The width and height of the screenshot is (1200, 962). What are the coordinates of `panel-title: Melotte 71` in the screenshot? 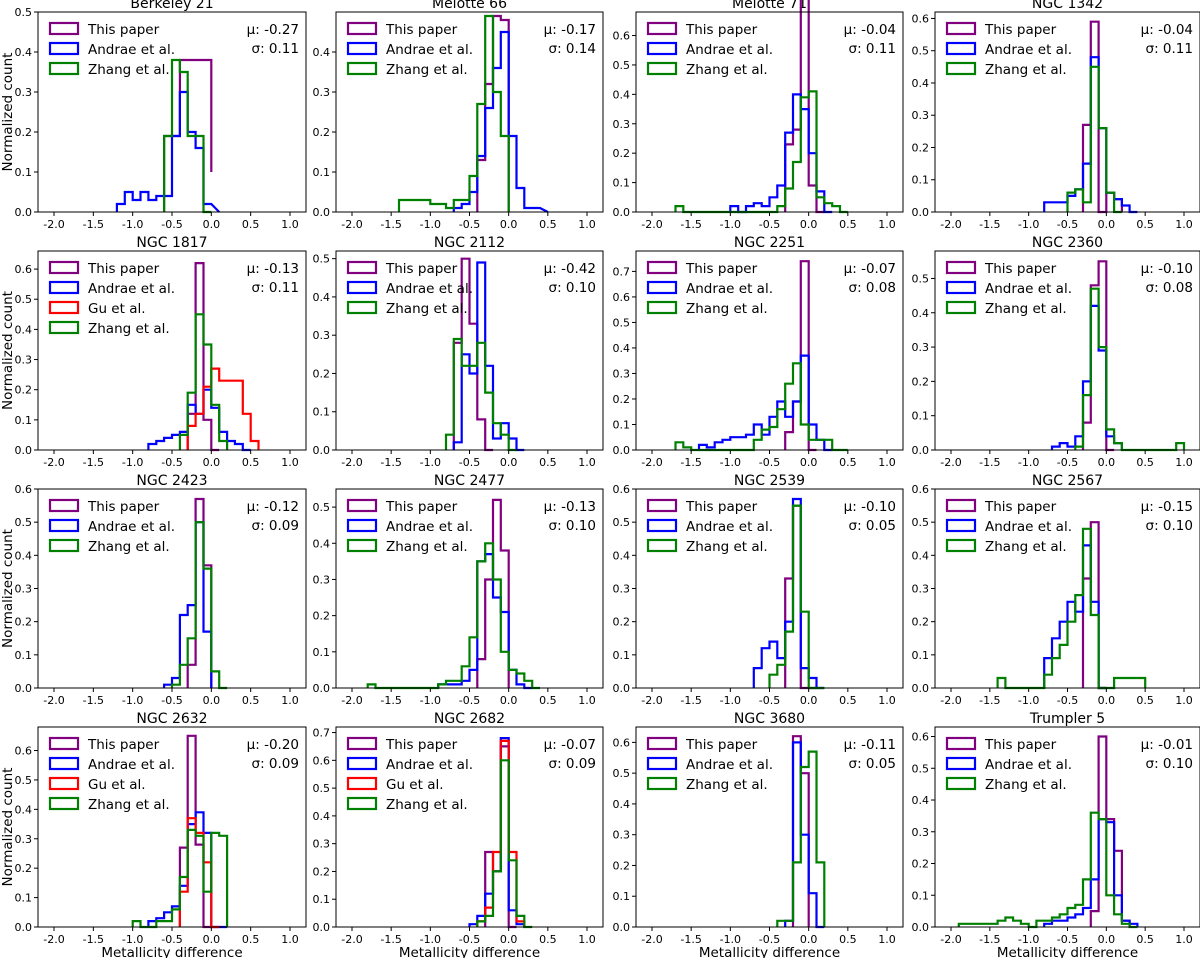 It's located at (769, 6).